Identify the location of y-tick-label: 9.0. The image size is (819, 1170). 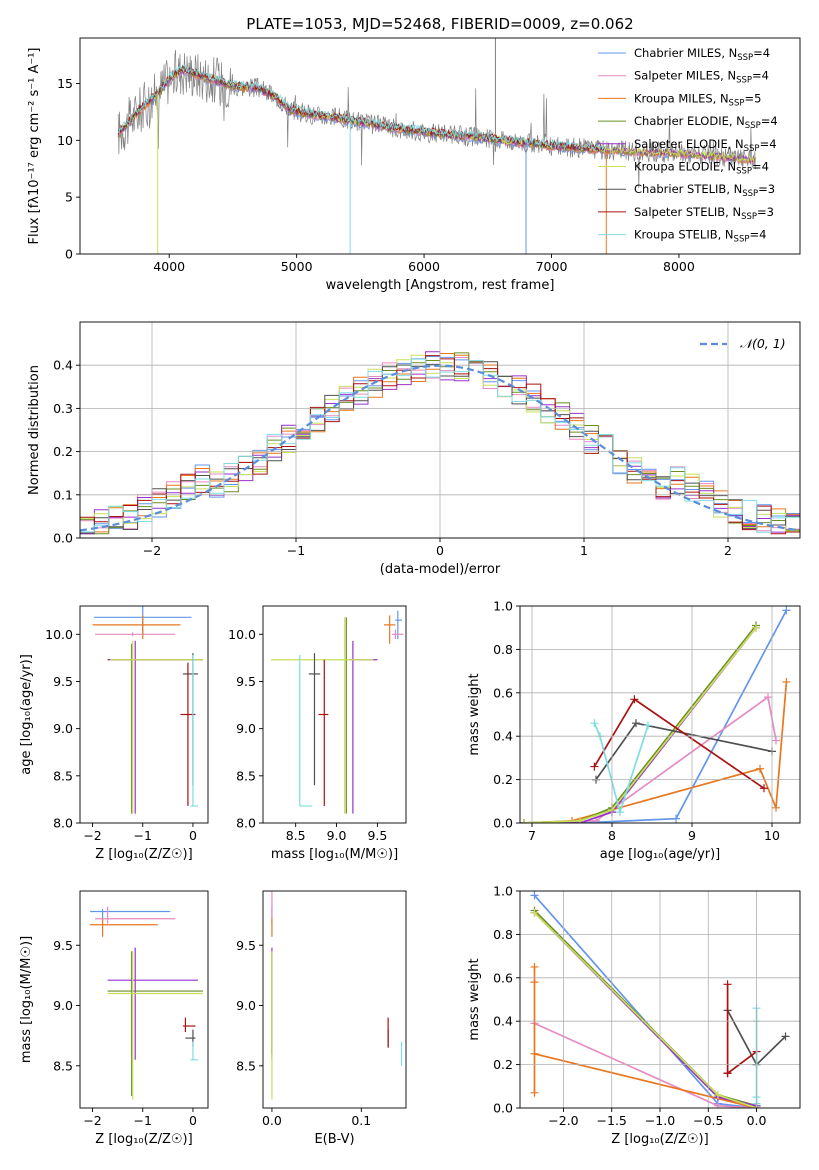
(63, 728).